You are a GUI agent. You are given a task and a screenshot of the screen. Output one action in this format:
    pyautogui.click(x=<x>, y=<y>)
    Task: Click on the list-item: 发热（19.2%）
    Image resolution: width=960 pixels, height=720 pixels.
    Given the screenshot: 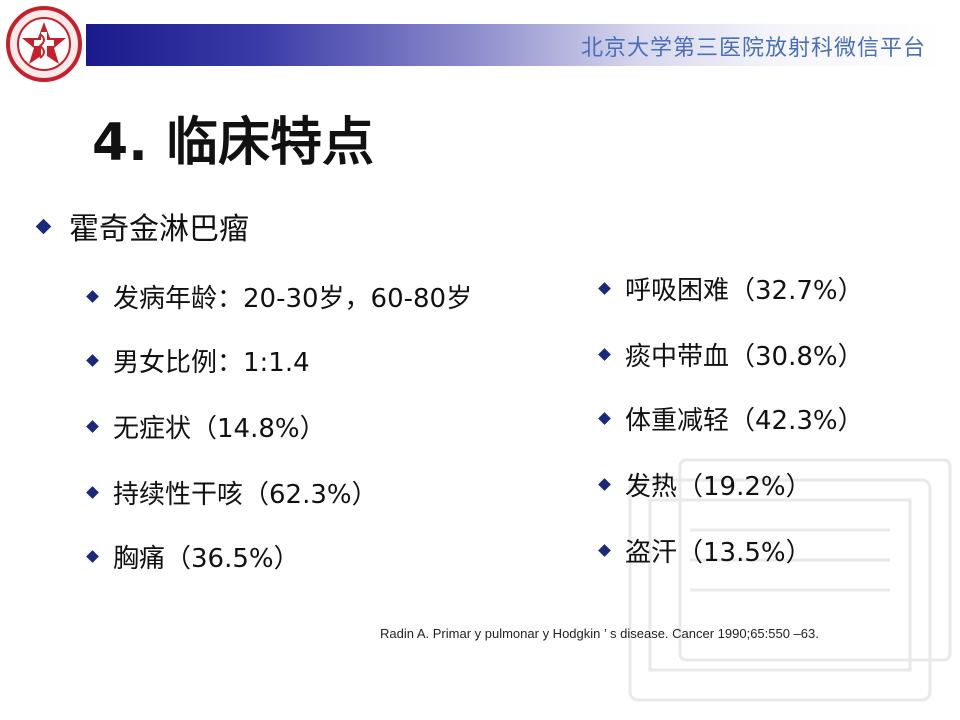 What is the action you would take?
    pyautogui.click(x=705, y=484)
    